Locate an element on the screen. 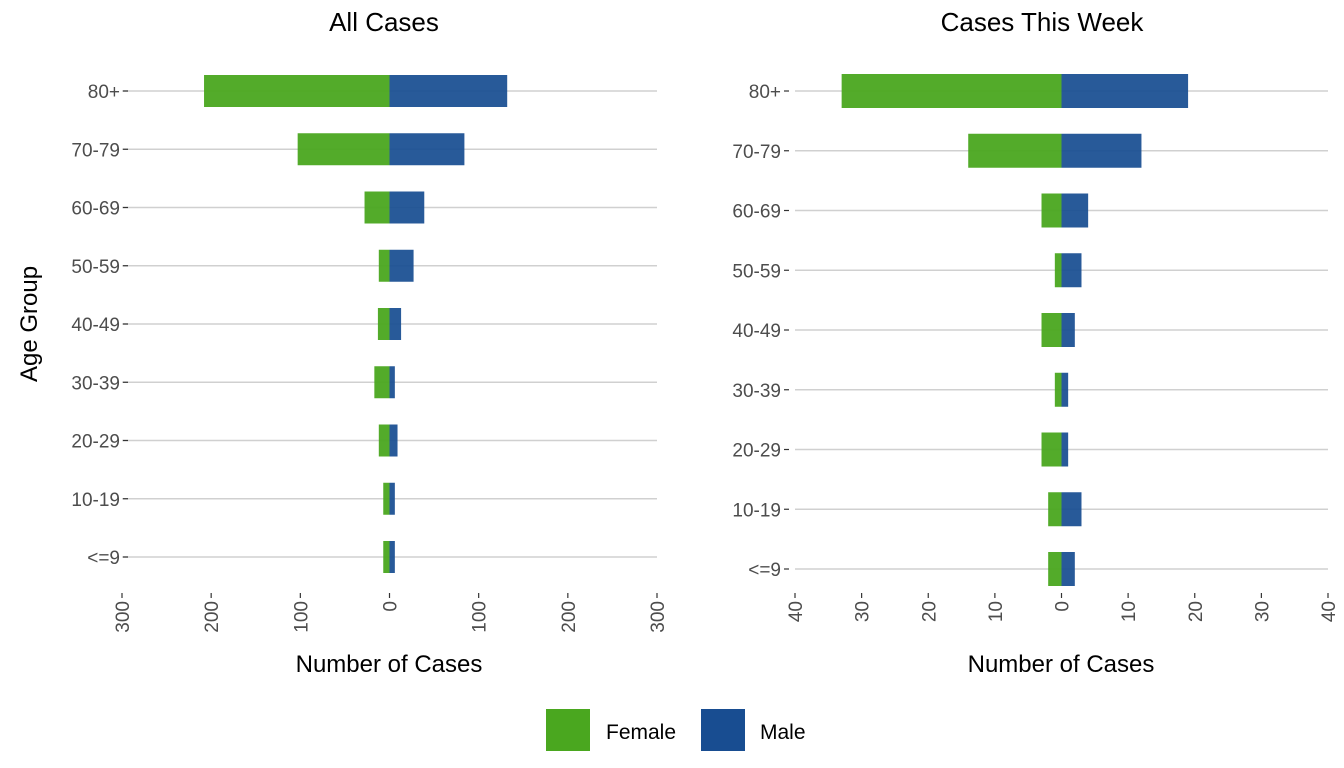  legend-swatch-male is located at coordinates (723, 730).